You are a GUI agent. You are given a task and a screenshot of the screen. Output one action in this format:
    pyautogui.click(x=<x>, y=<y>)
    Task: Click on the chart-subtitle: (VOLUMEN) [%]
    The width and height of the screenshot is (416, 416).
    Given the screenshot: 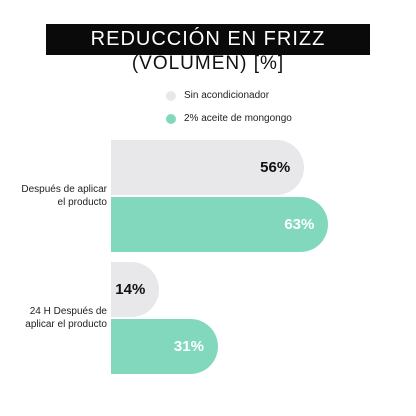 What is the action you would take?
    pyautogui.click(x=208, y=63)
    